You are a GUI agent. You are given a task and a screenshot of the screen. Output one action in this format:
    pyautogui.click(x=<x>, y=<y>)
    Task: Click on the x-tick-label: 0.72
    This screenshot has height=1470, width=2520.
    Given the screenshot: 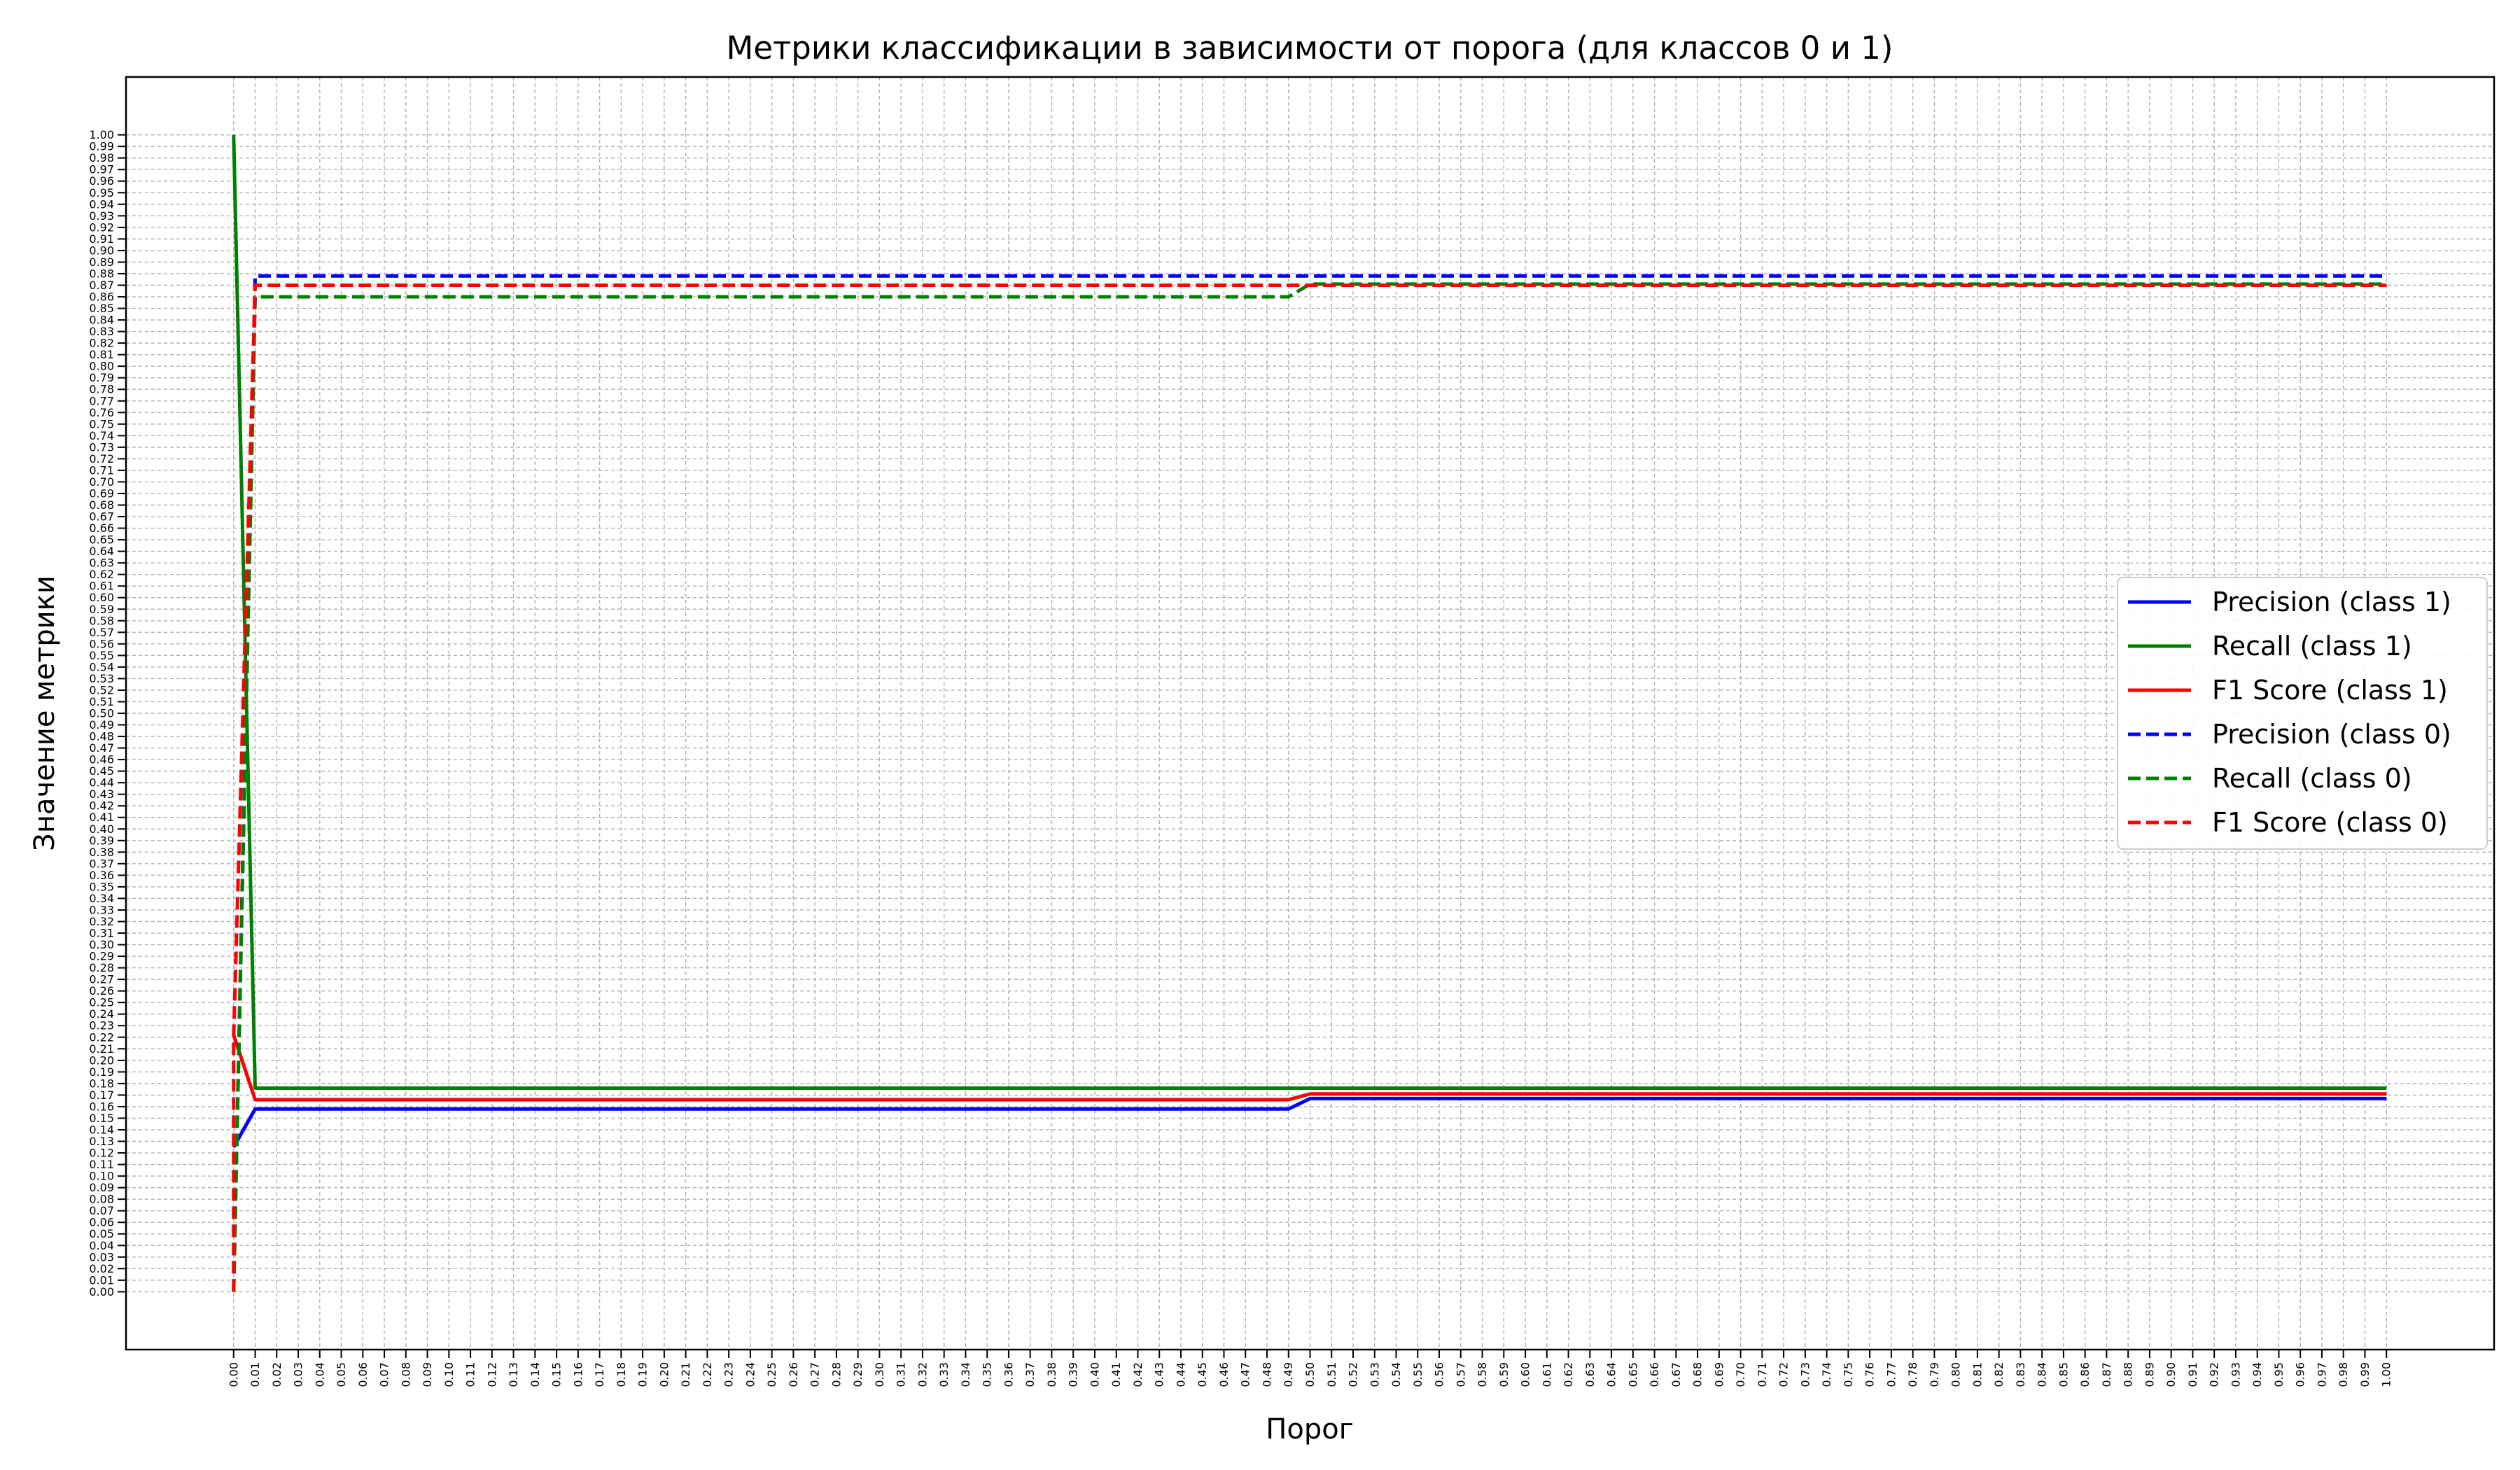 What is the action you would take?
    pyautogui.click(x=1784, y=1374)
    